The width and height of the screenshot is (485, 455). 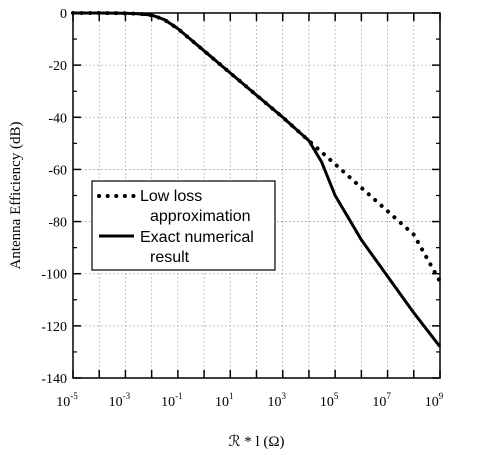 I want to click on y-tick-labels: 0 -20 -40 -60 -80 -100 -120 -140, so click(x=54, y=197).